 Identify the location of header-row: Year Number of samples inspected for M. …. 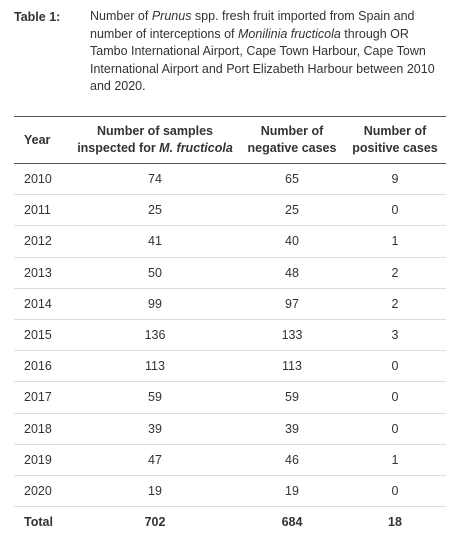
(230, 140).